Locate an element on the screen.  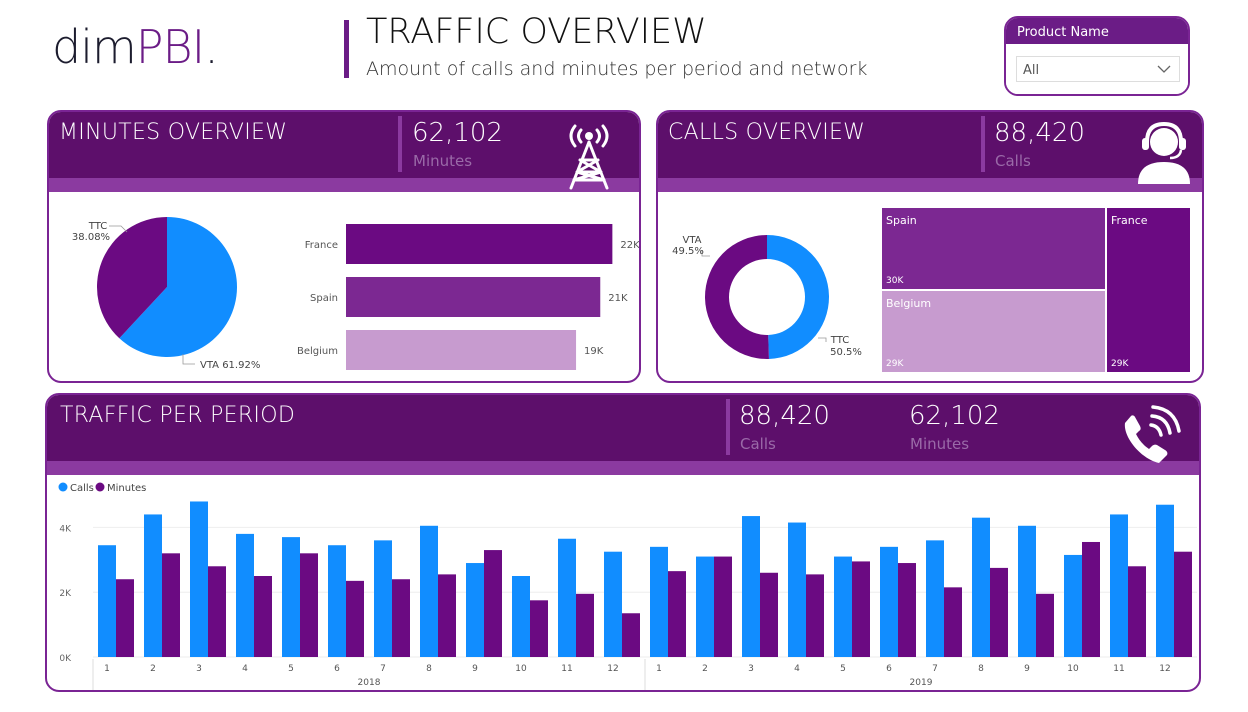
y-tick-label: 2K is located at coordinates (65, 594).